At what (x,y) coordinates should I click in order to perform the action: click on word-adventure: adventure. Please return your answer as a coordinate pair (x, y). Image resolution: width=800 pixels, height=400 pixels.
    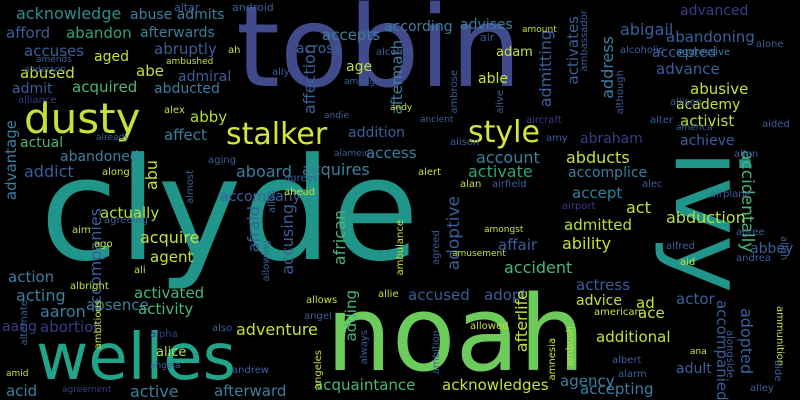
    Looking at the image, I should click on (277, 329).